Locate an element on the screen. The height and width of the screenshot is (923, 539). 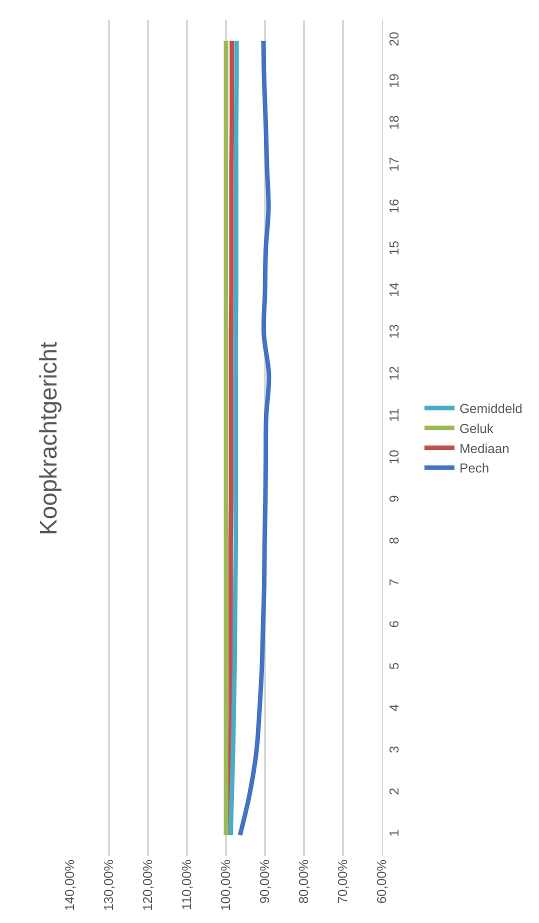
y-tick-label: 9 is located at coordinates (394, 498).